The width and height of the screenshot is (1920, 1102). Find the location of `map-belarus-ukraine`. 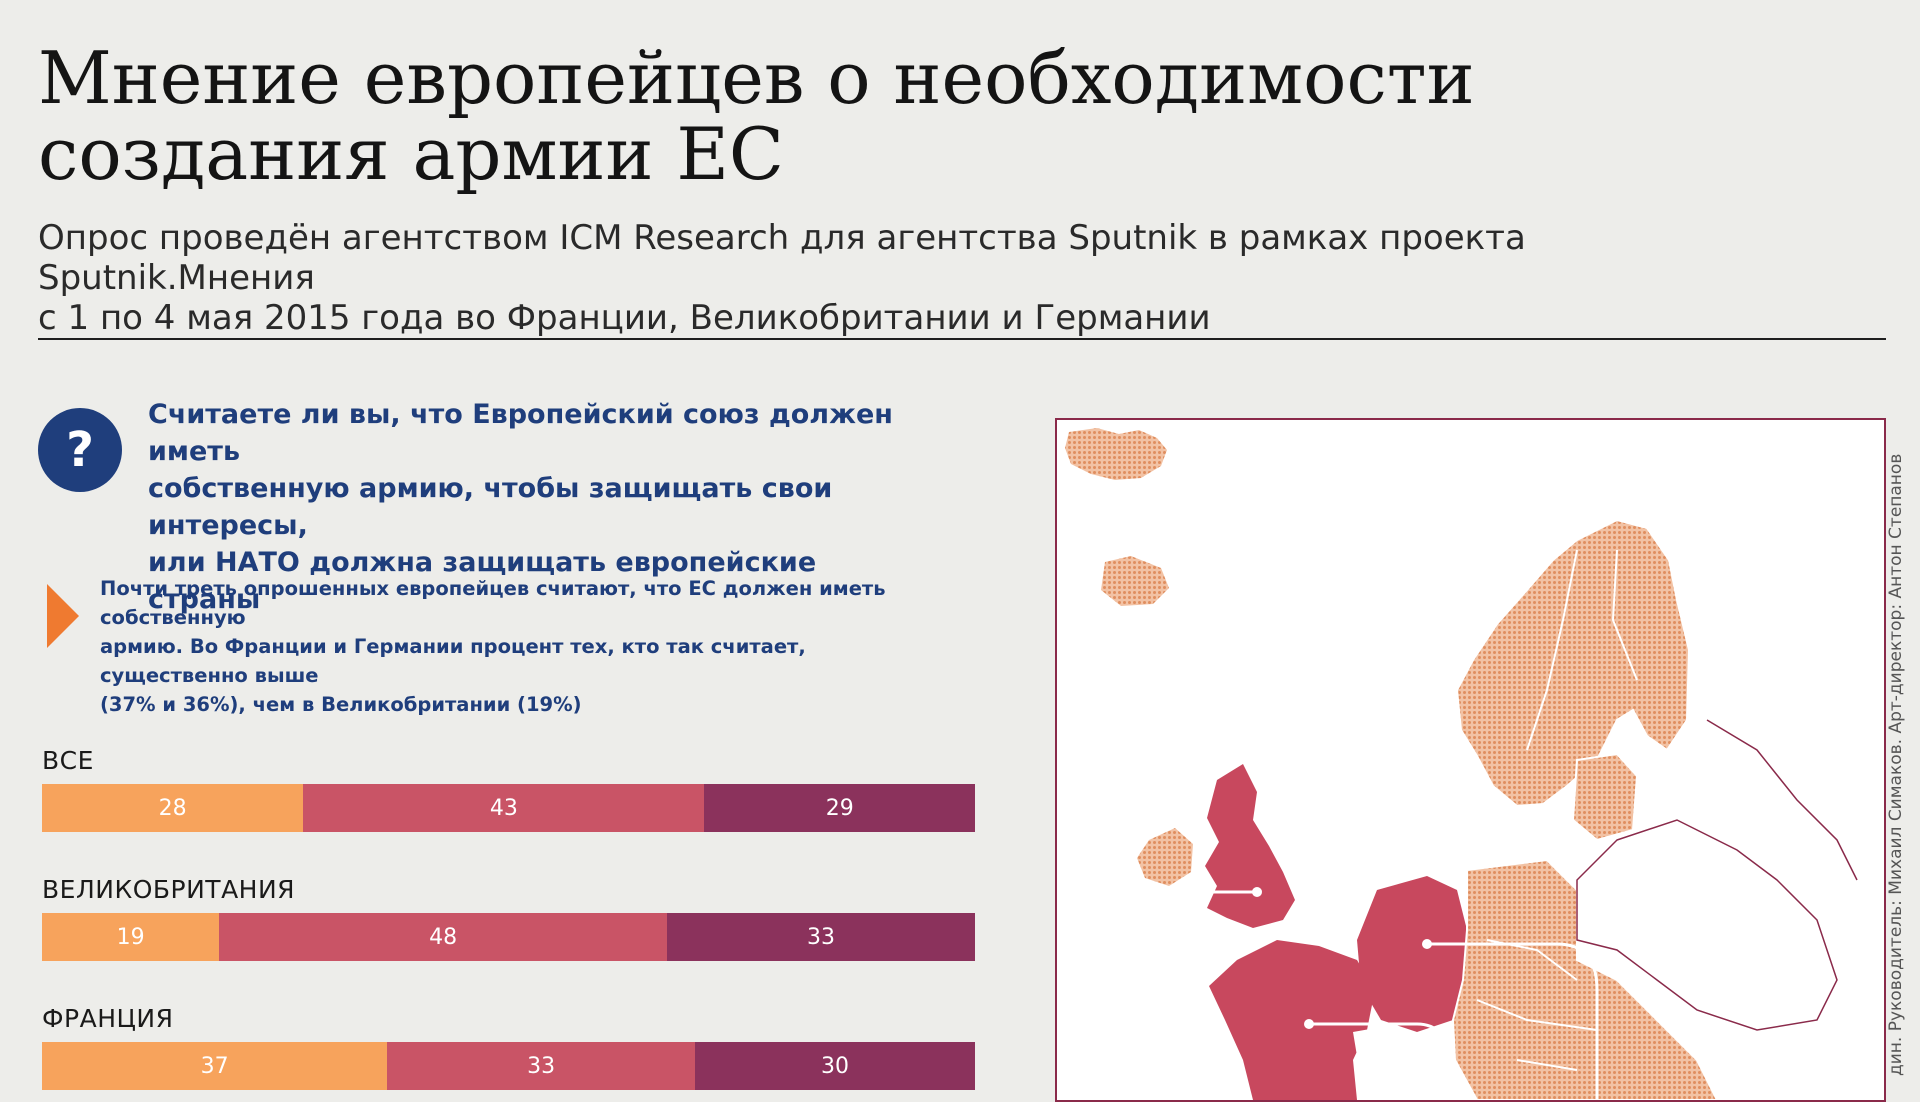

map-belarus-ukraine is located at coordinates (1707, 925).